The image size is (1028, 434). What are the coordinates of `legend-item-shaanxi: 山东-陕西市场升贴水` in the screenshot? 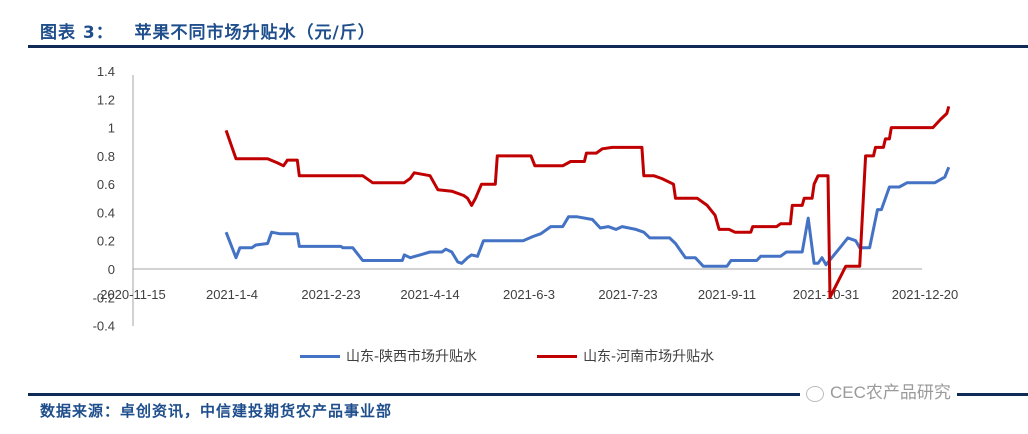 It's located at (388, 356).